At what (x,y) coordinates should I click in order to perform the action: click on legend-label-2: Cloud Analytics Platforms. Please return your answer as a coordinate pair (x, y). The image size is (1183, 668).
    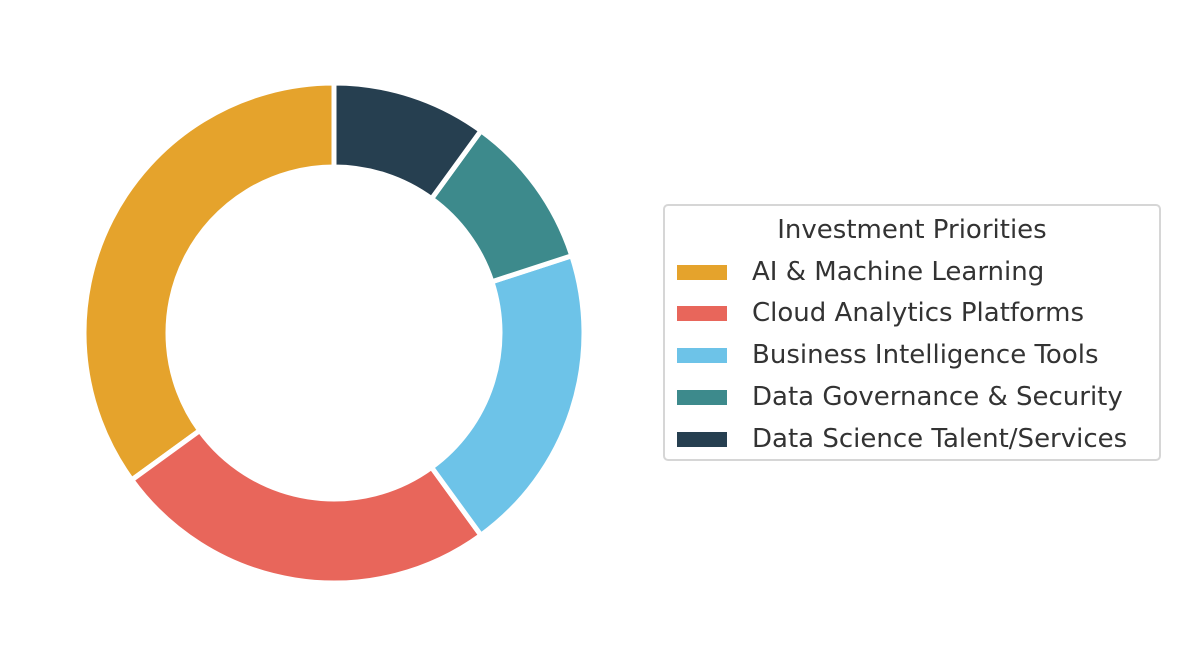
    Looking at the image, I should click on (918, 313).